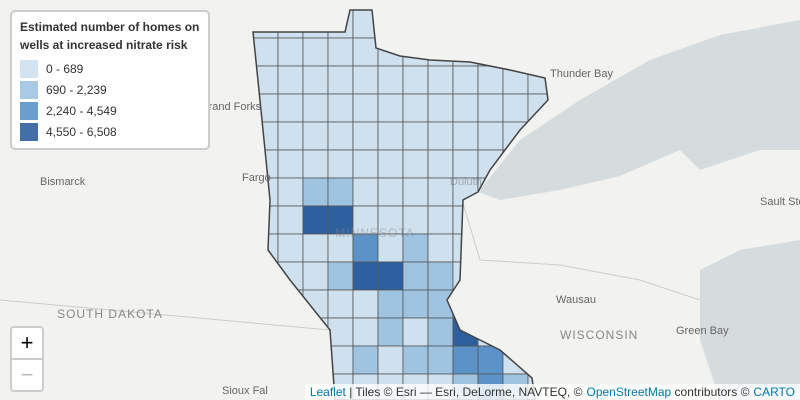  I want to click on carto-link: CARTO, so click(774, 392).